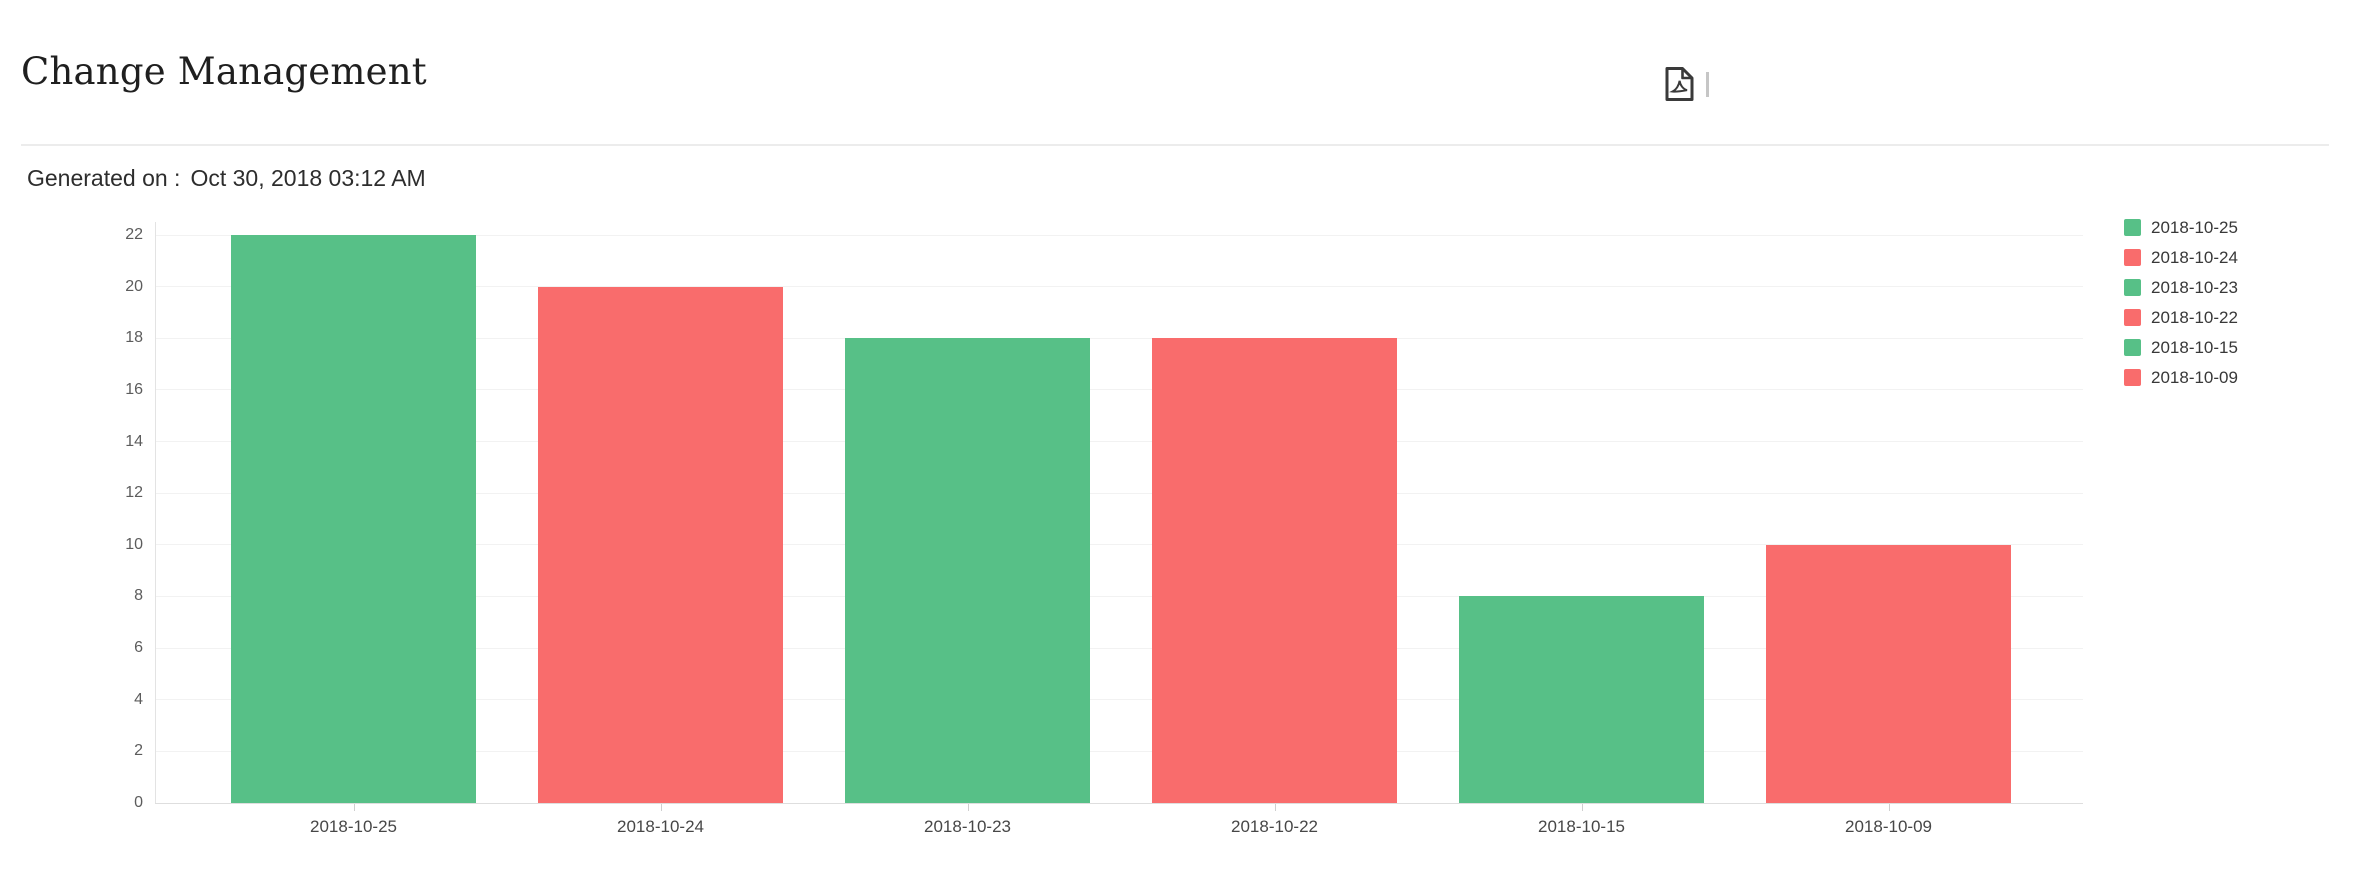  What do you see at coordinates (967, 826) in the screenshot?
I see `x-axis-label: 2018-10-23` at bounding box center [967, 826].